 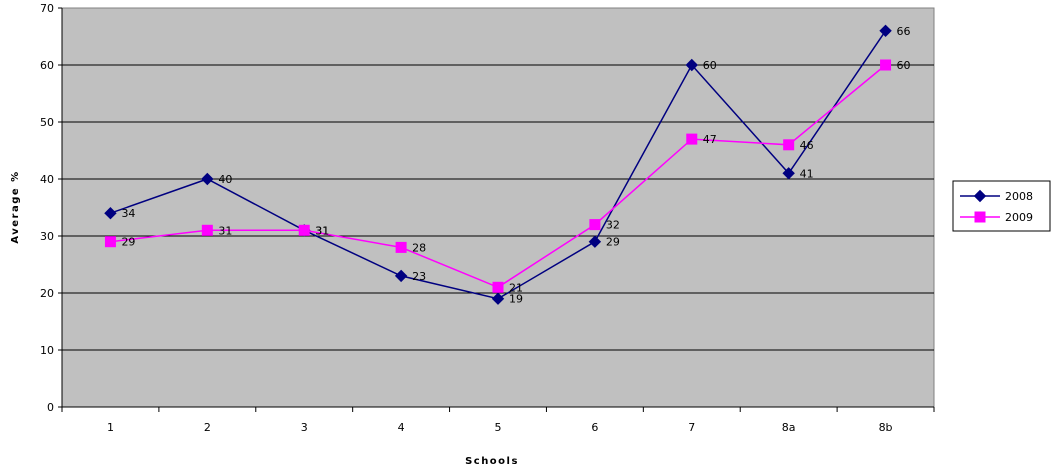 I want to click on data-label: 28, so click(x=419, y=247).